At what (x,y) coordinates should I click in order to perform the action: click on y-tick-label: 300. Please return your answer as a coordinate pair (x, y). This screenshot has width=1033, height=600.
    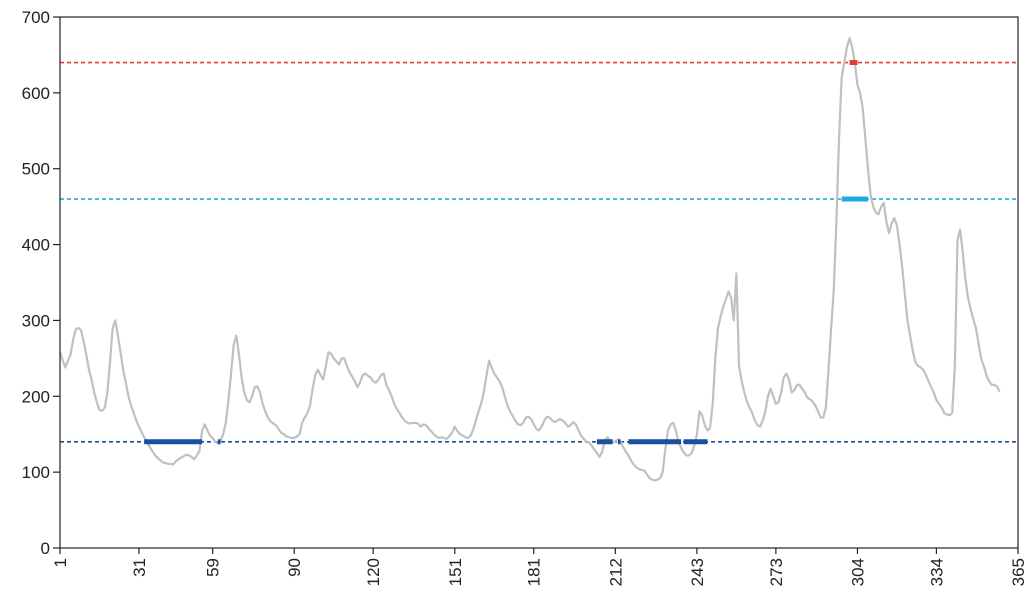
    Looking at the image, I should click on (36, 320).